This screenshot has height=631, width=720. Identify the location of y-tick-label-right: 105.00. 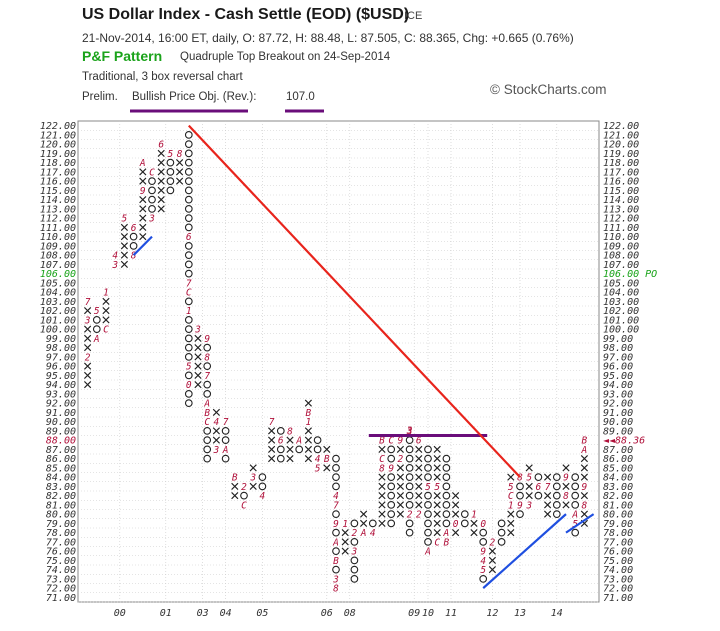
(621, 283).